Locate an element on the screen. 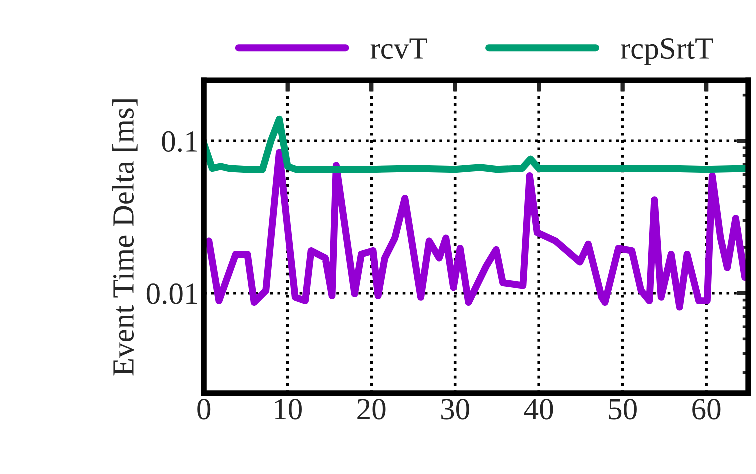 This screenshot has height=474, width=756. x-tick-label: 50 is located at coordinates (623, 409).